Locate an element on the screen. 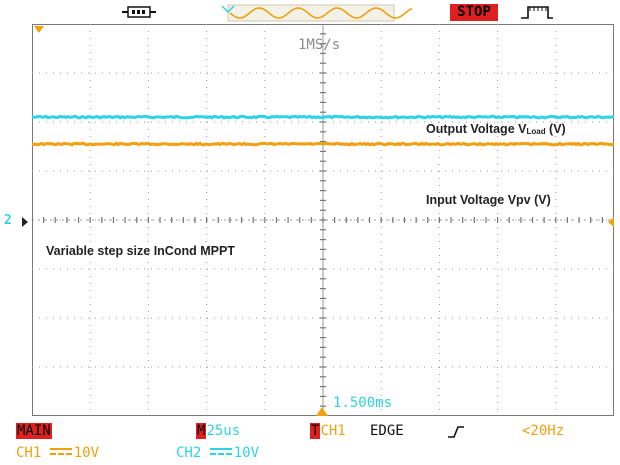  rising-edge-icon is located at coordinates (456, 432).